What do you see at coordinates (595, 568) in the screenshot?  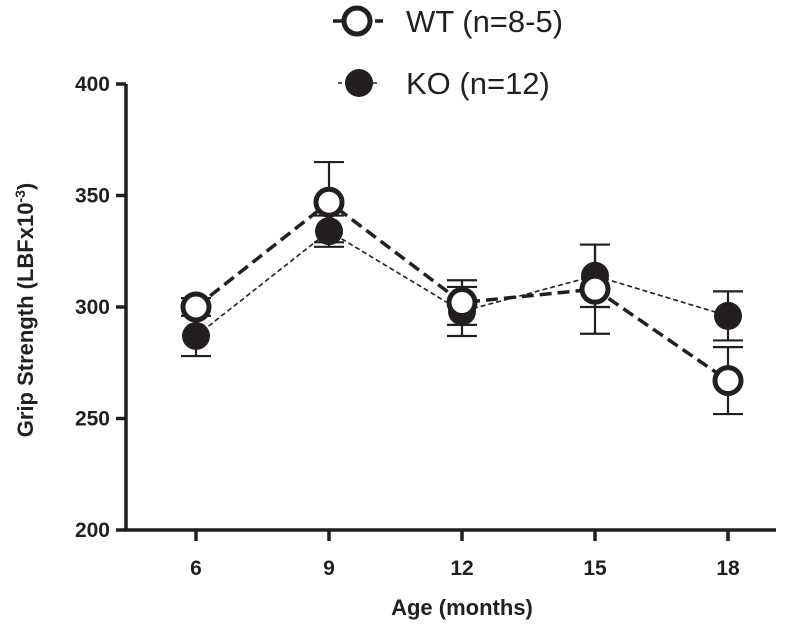 I see `x-tick-label: 15` at bounding box center [595, 568].